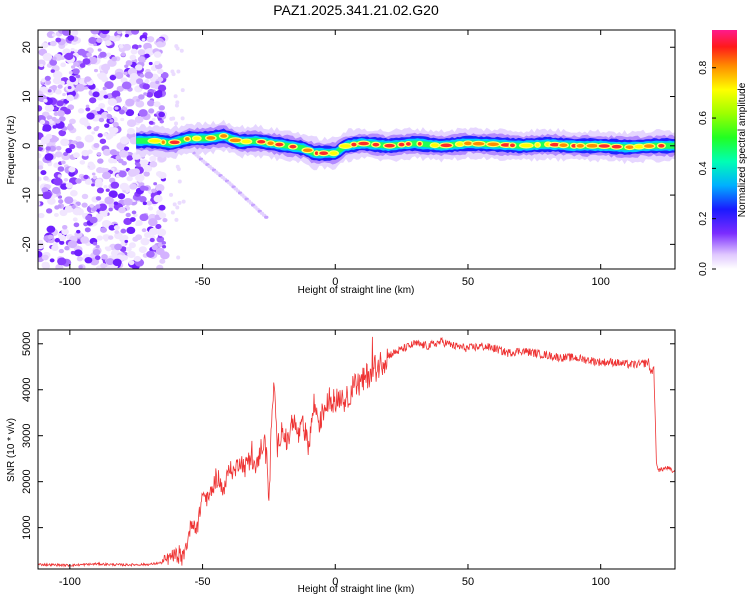 The height and width of the screenshot is (605, 750). I want to click on snr-y-tick-label: 3000, so click(27, 435).